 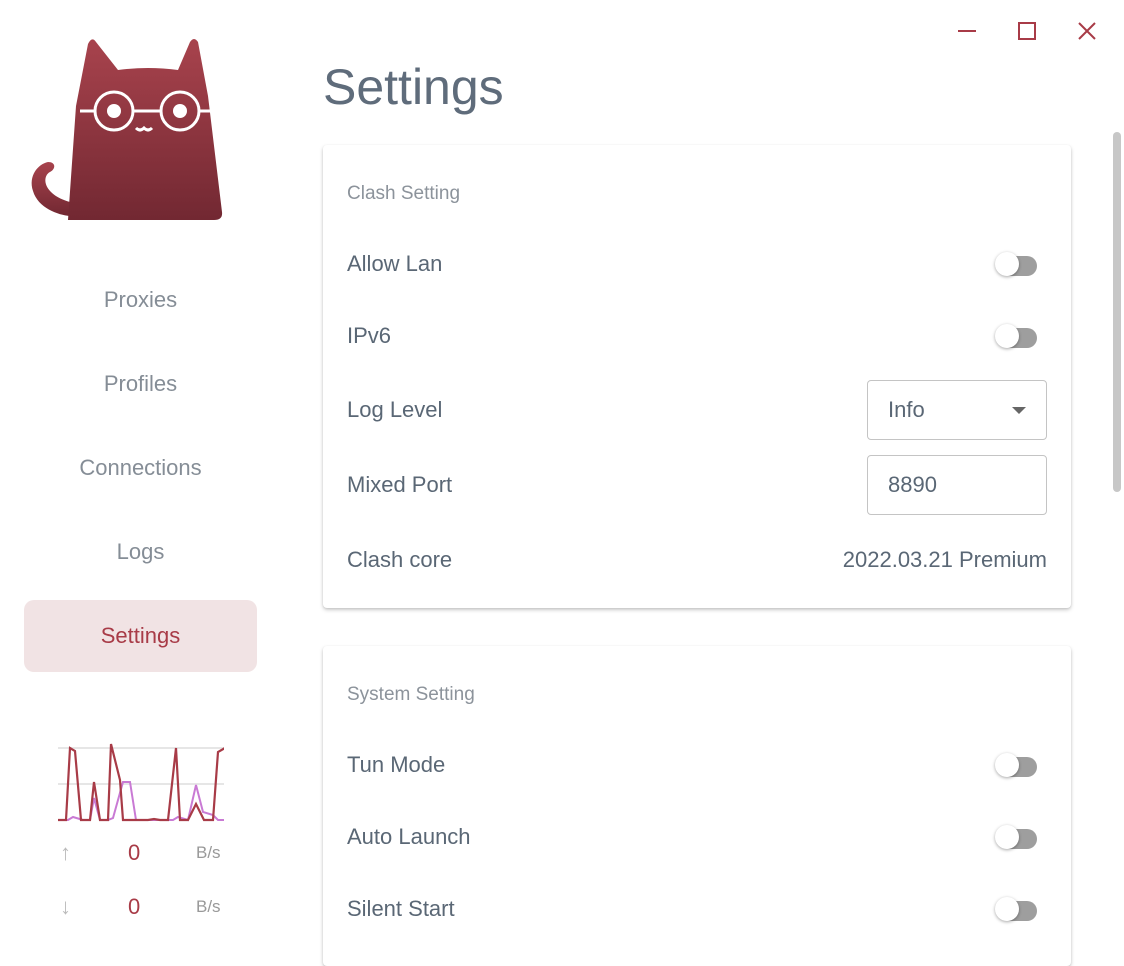 I want to click on setting-label: Mixed Port, so click(x=400, y=484).